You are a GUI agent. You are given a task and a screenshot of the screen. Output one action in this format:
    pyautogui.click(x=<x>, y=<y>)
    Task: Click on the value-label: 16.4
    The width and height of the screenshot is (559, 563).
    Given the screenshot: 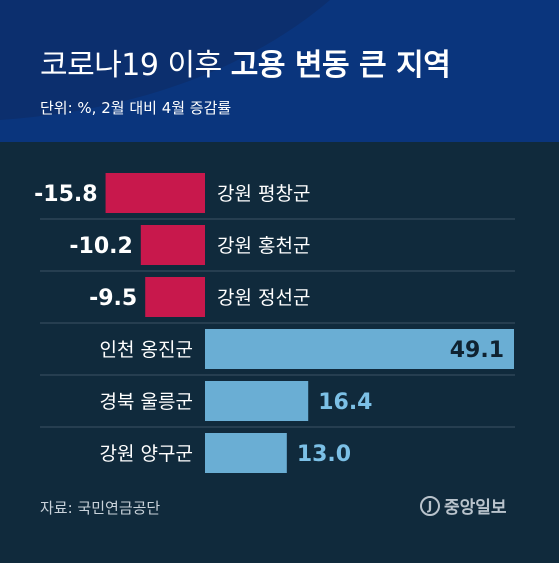 What is the action you would take?
    pyautogui.click(x=345, y=402)
    